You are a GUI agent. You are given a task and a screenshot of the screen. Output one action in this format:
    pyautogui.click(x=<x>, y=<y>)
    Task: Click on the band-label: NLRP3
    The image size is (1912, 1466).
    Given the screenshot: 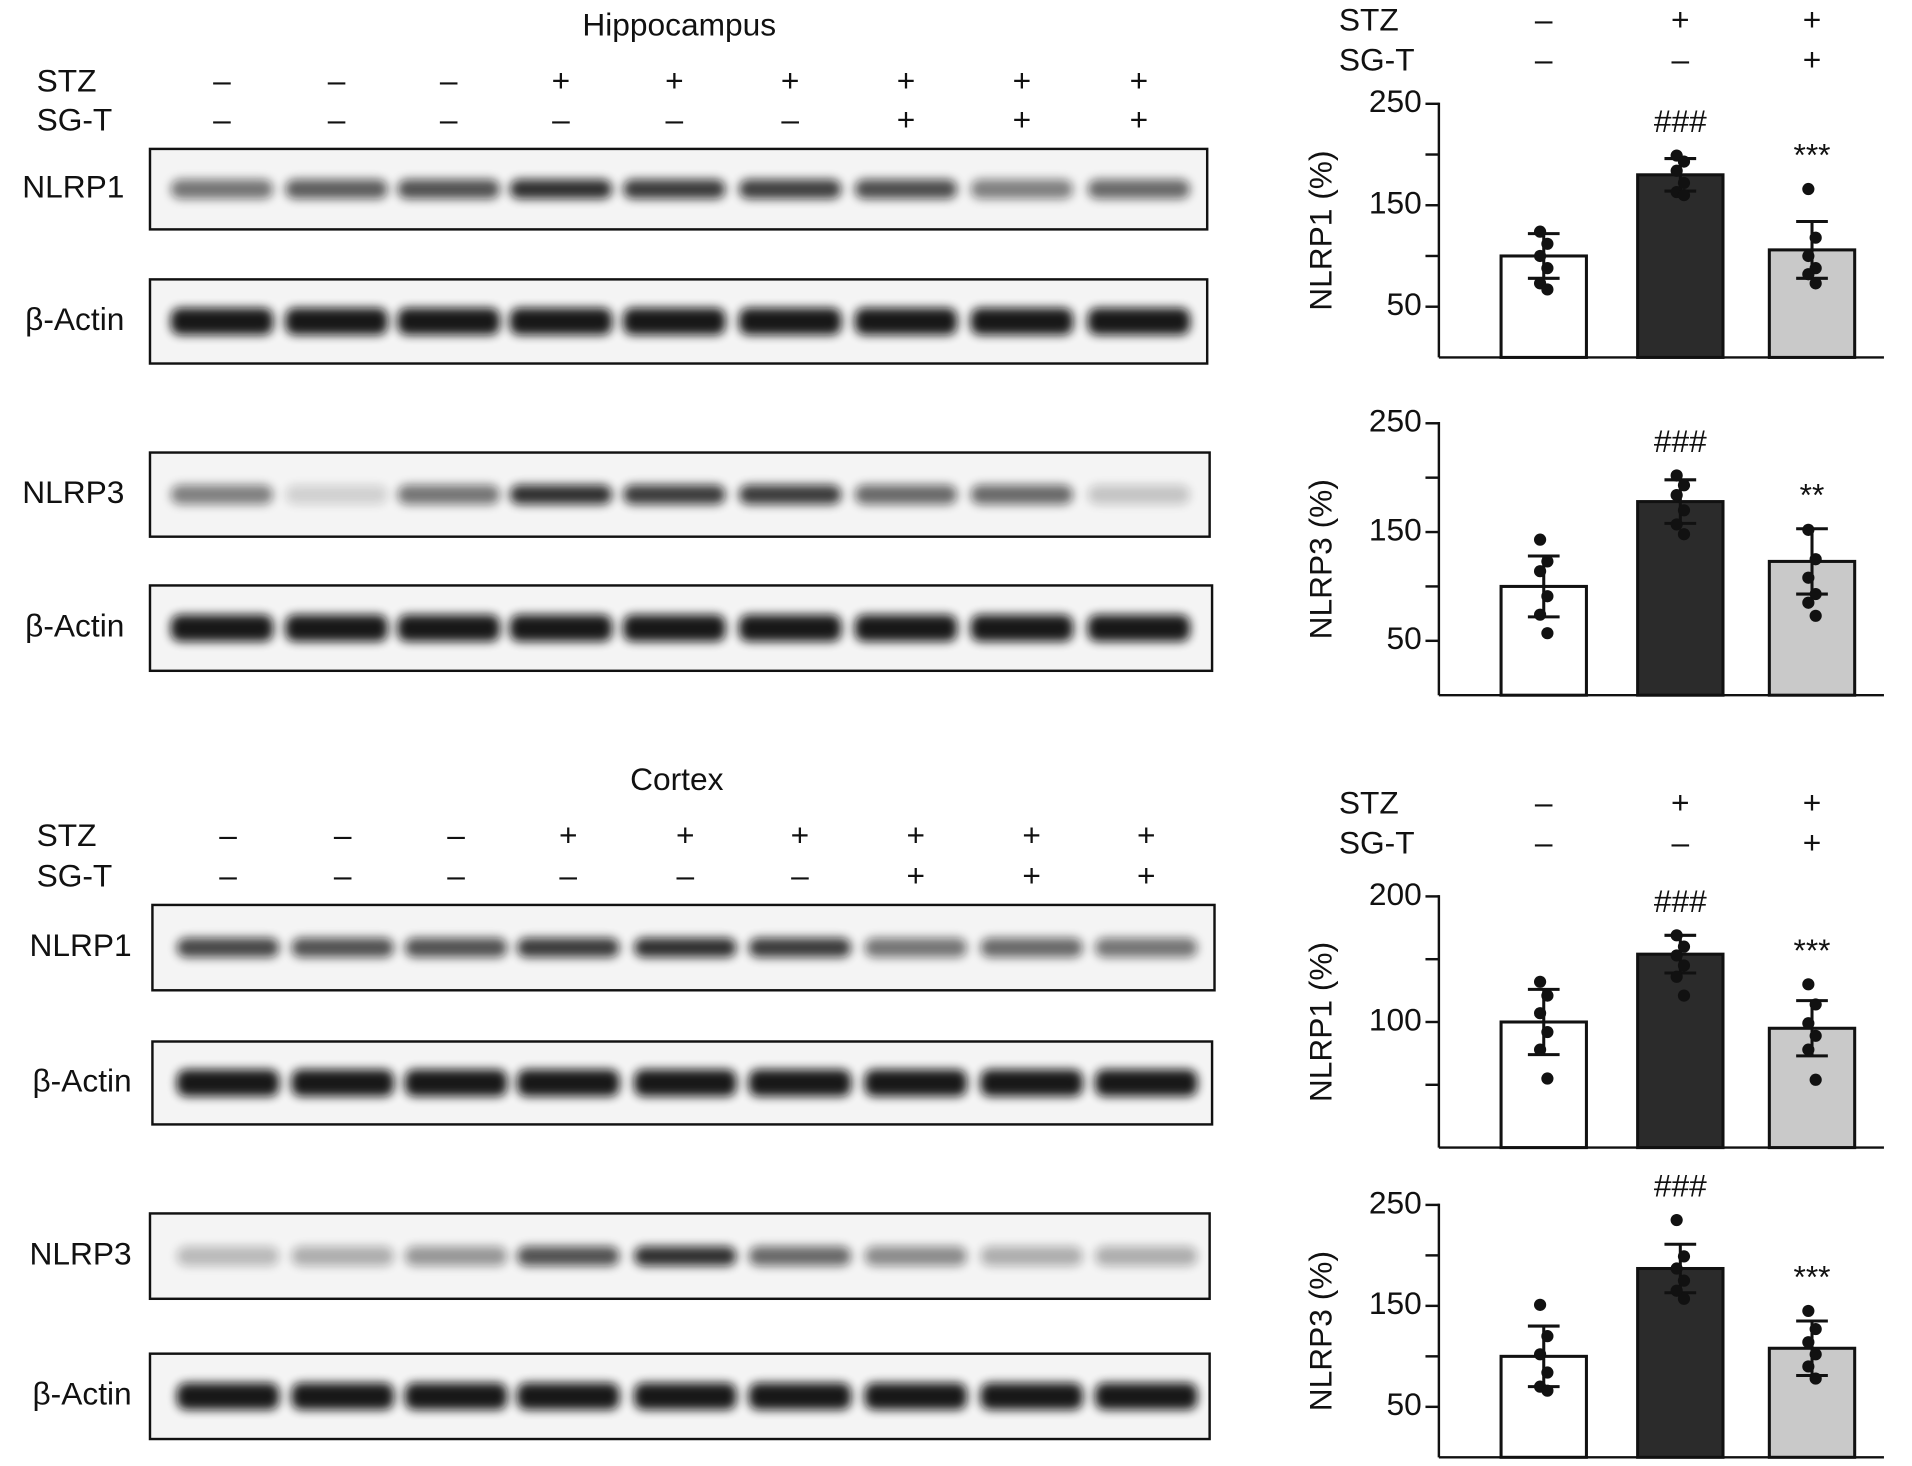 What is the action you would take?
    pyautogui.click(x=81, y=1253)
    